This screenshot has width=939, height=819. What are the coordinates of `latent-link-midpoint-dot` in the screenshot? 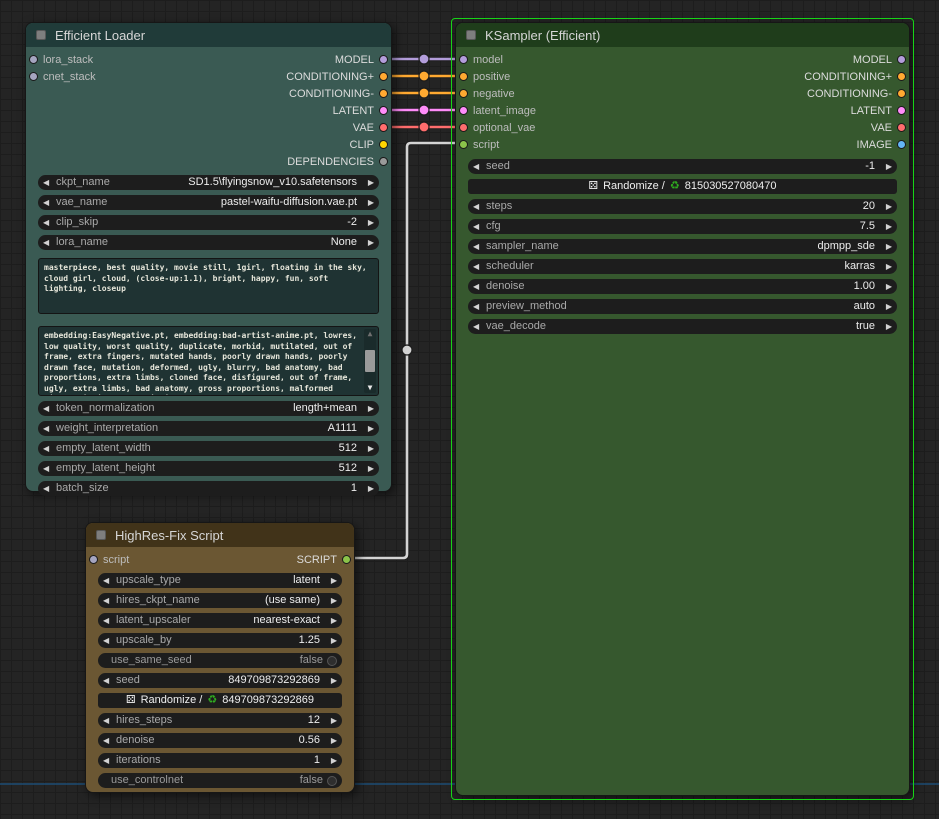 It's located at (424, 110).